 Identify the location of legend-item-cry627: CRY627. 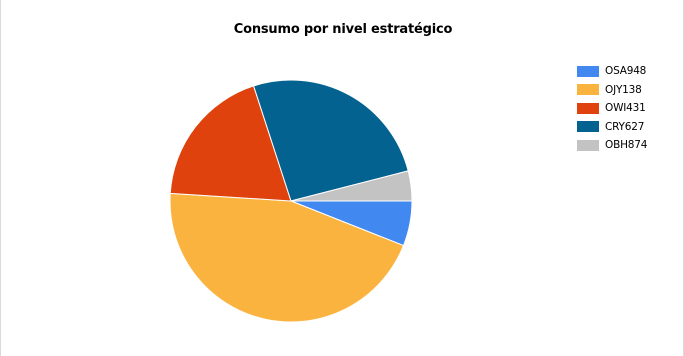
(612, 127).